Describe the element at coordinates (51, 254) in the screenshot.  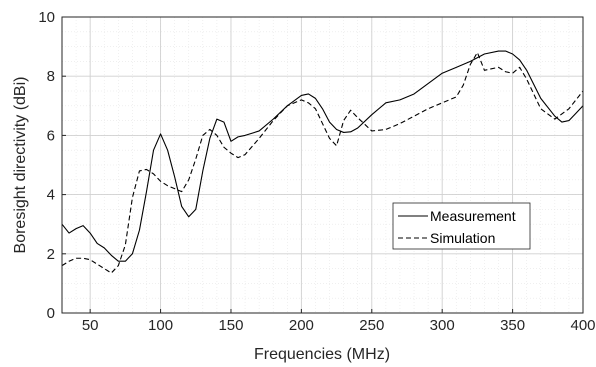
I see `y-tick-label: 2` at that location.